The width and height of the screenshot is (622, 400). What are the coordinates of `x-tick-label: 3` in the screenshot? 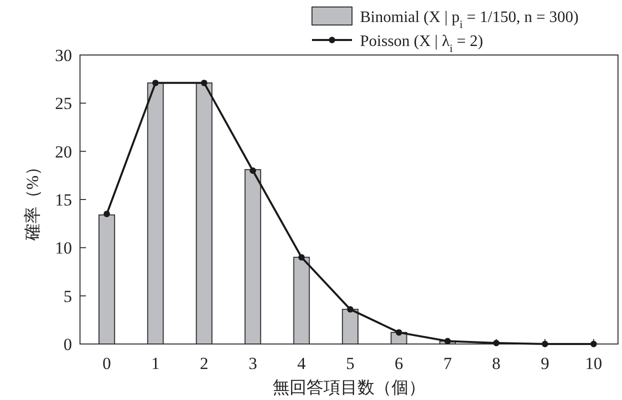 It's located at (253, 363).